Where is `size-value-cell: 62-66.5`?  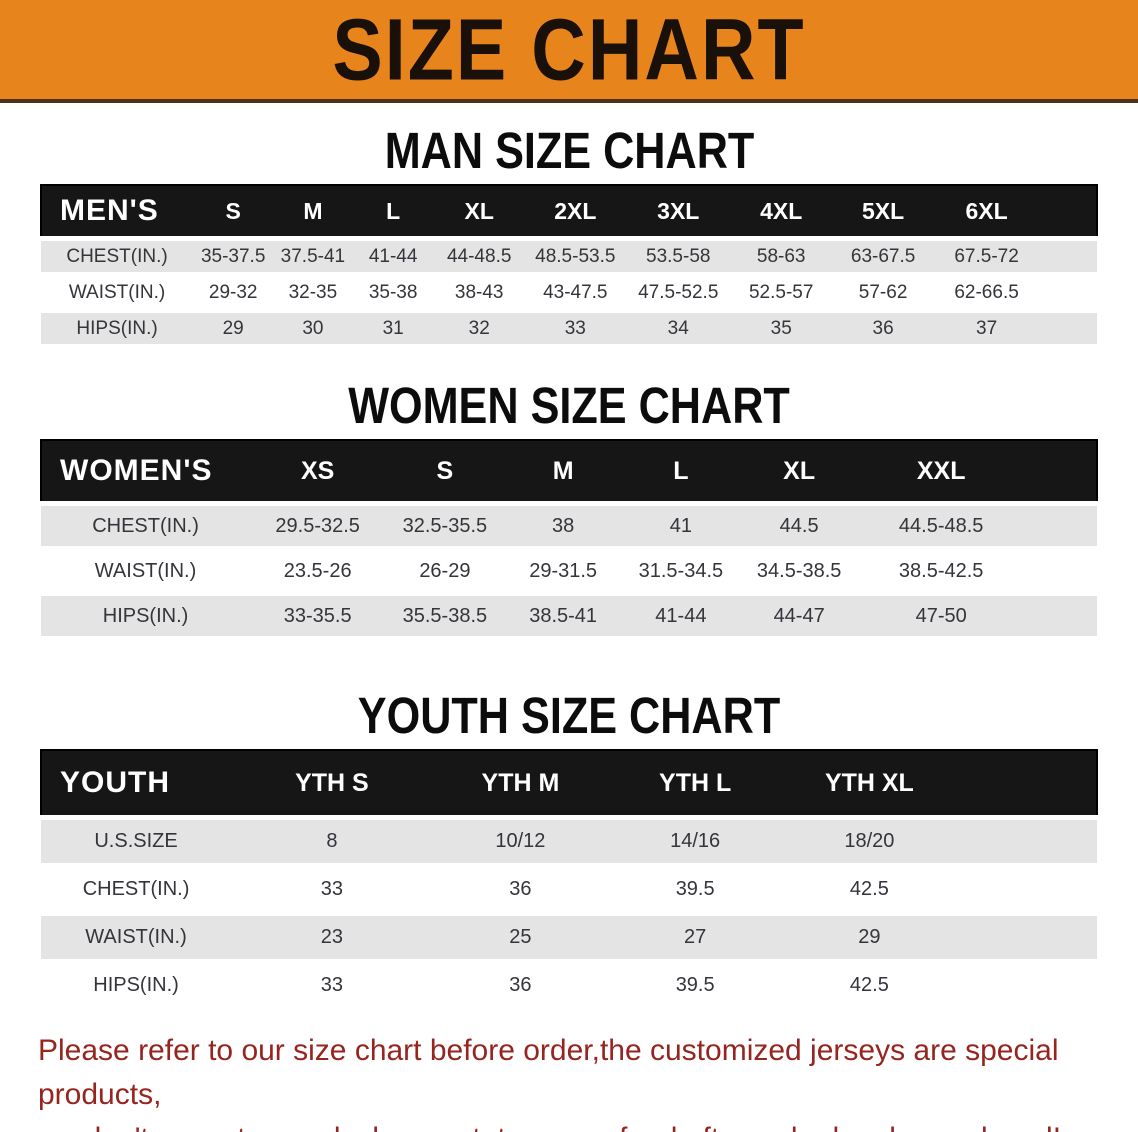 size-value-cell: 62-66.5 is located at coordinates (986, 291).